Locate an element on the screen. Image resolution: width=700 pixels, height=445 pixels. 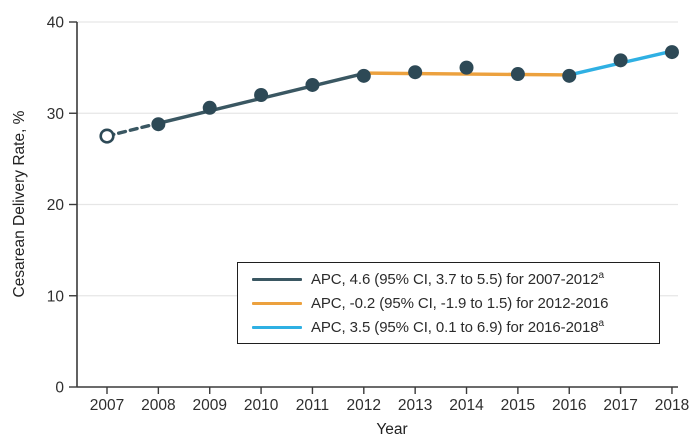
x-tick-label: 2011 is located at coordinates (312, 405).